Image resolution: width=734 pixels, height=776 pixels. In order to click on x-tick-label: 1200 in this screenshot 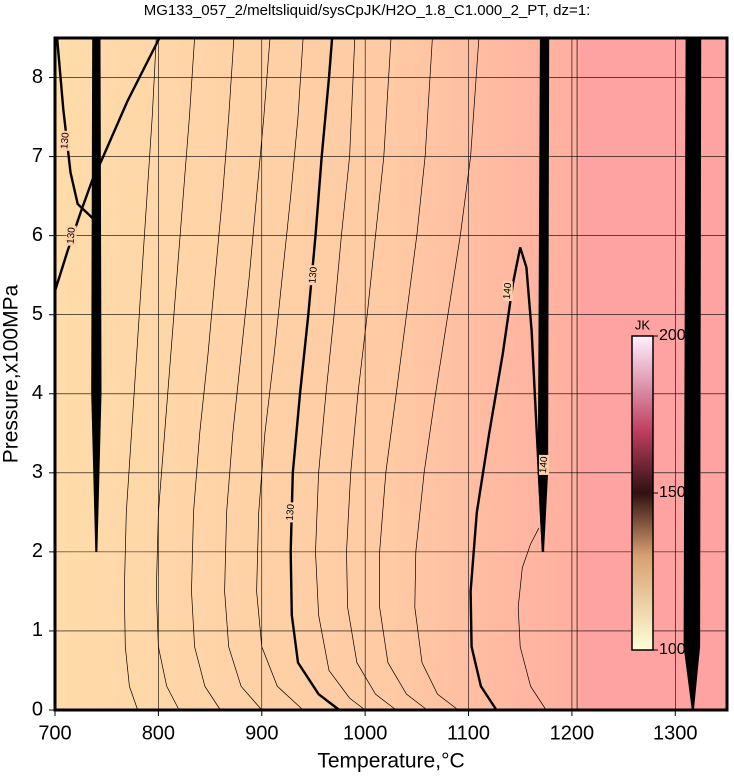, I will do `click(572, 733)`.